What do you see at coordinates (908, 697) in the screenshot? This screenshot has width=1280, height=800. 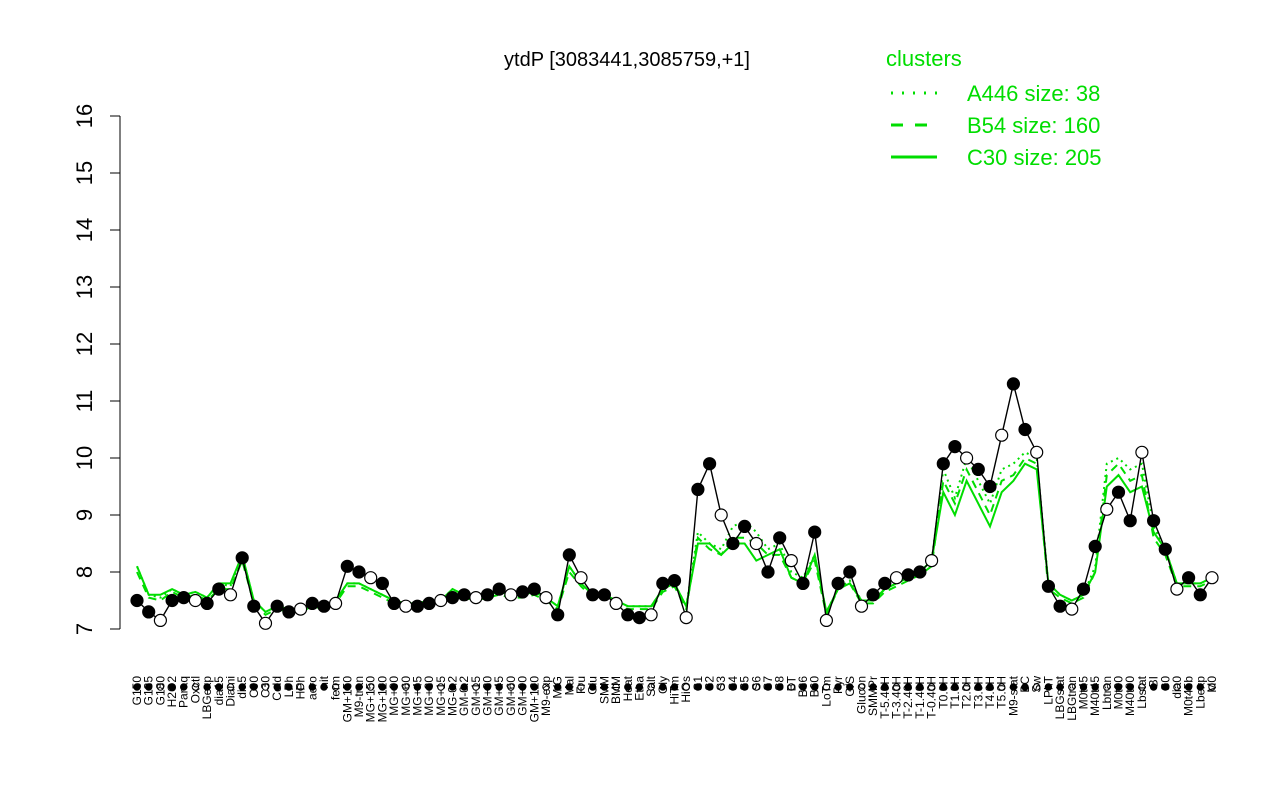 I see `x-tick-label: T-2.40H` at bounding box center [908, 697].